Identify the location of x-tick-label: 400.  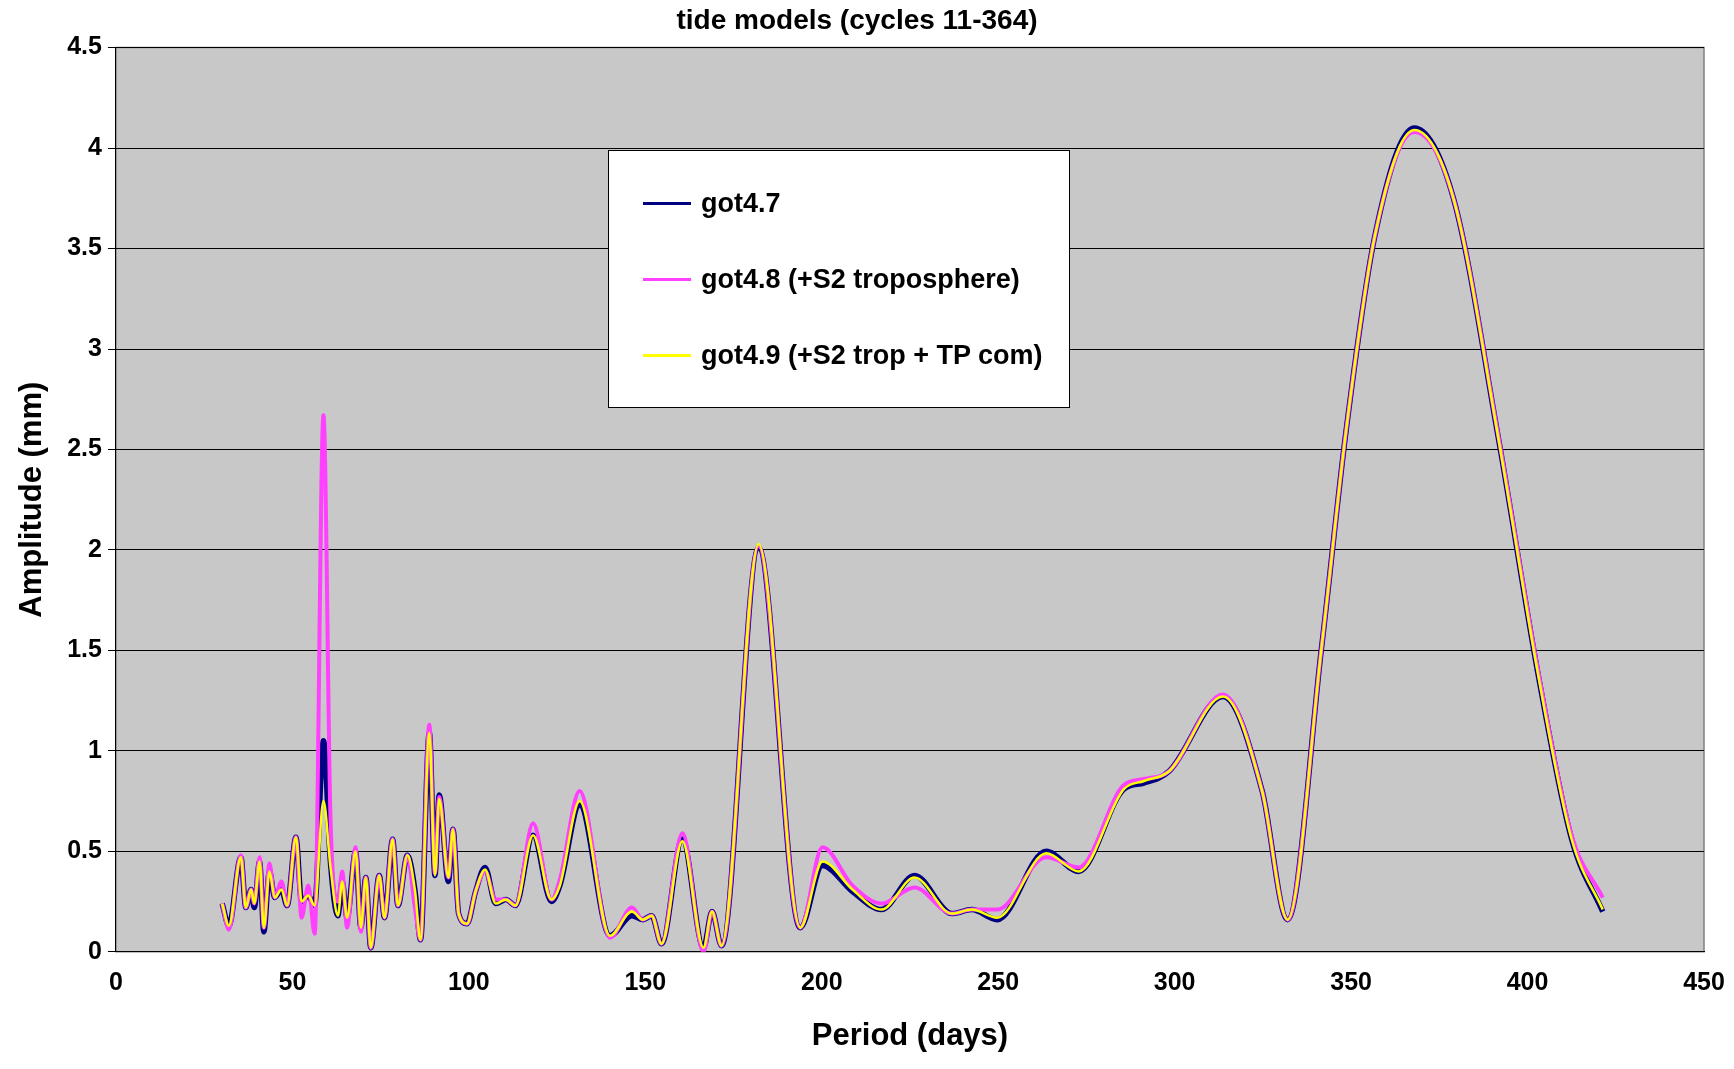
(1527, 980).